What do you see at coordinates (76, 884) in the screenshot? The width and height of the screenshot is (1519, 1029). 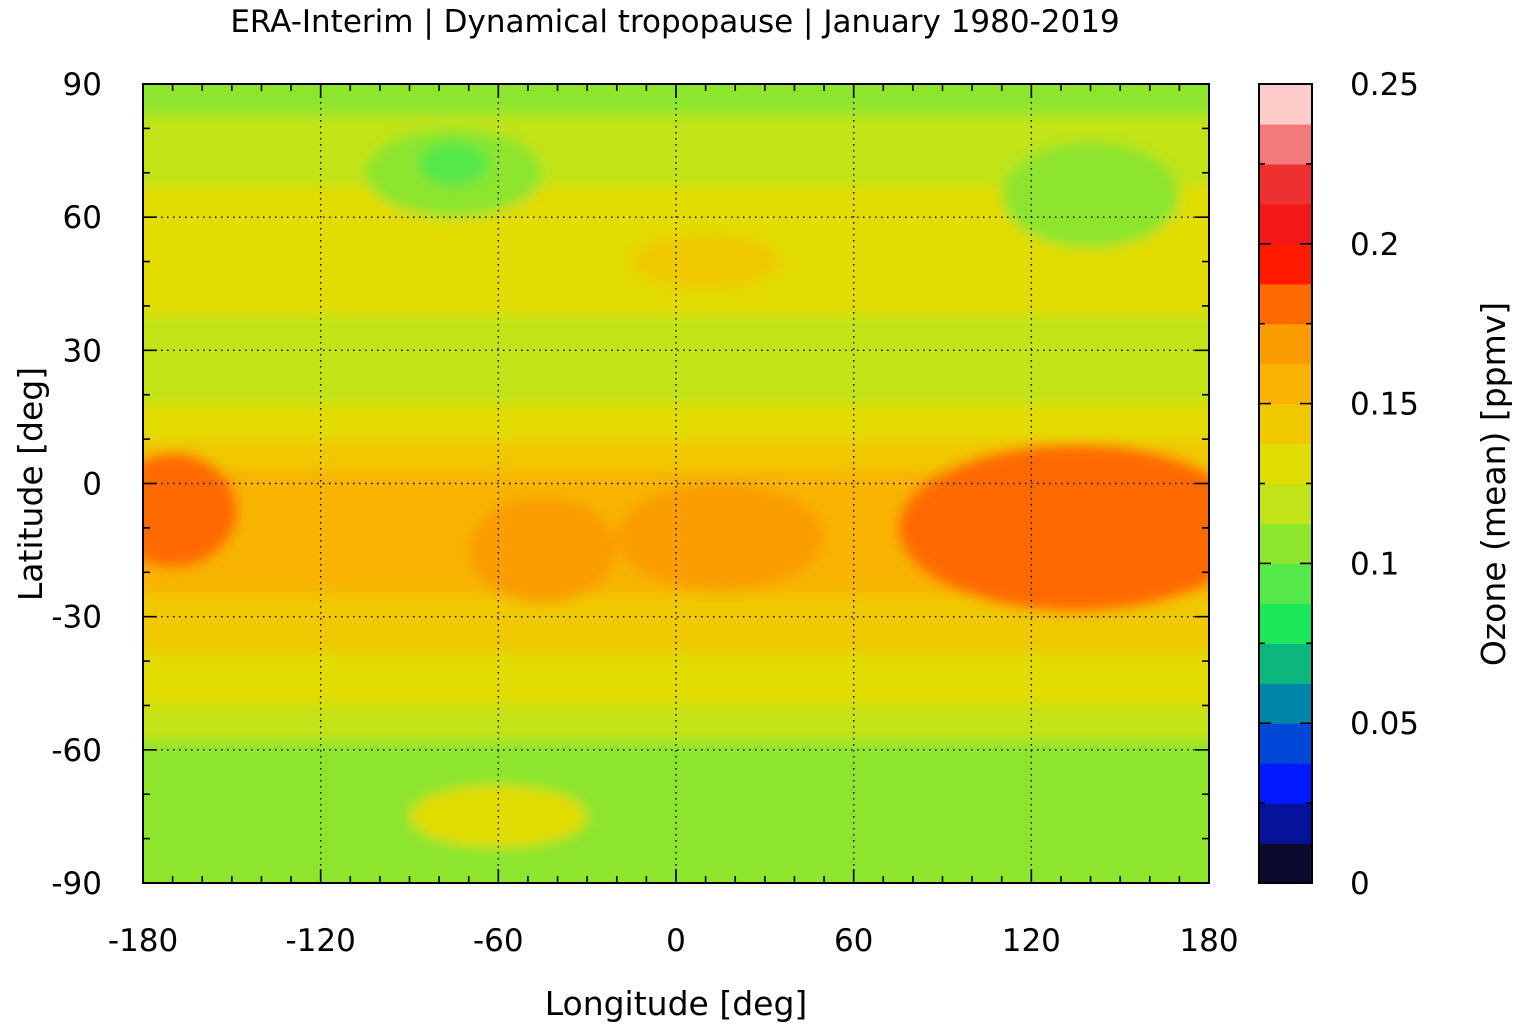 I see `y-tick-label: -90` at bounding box center [76, 884].